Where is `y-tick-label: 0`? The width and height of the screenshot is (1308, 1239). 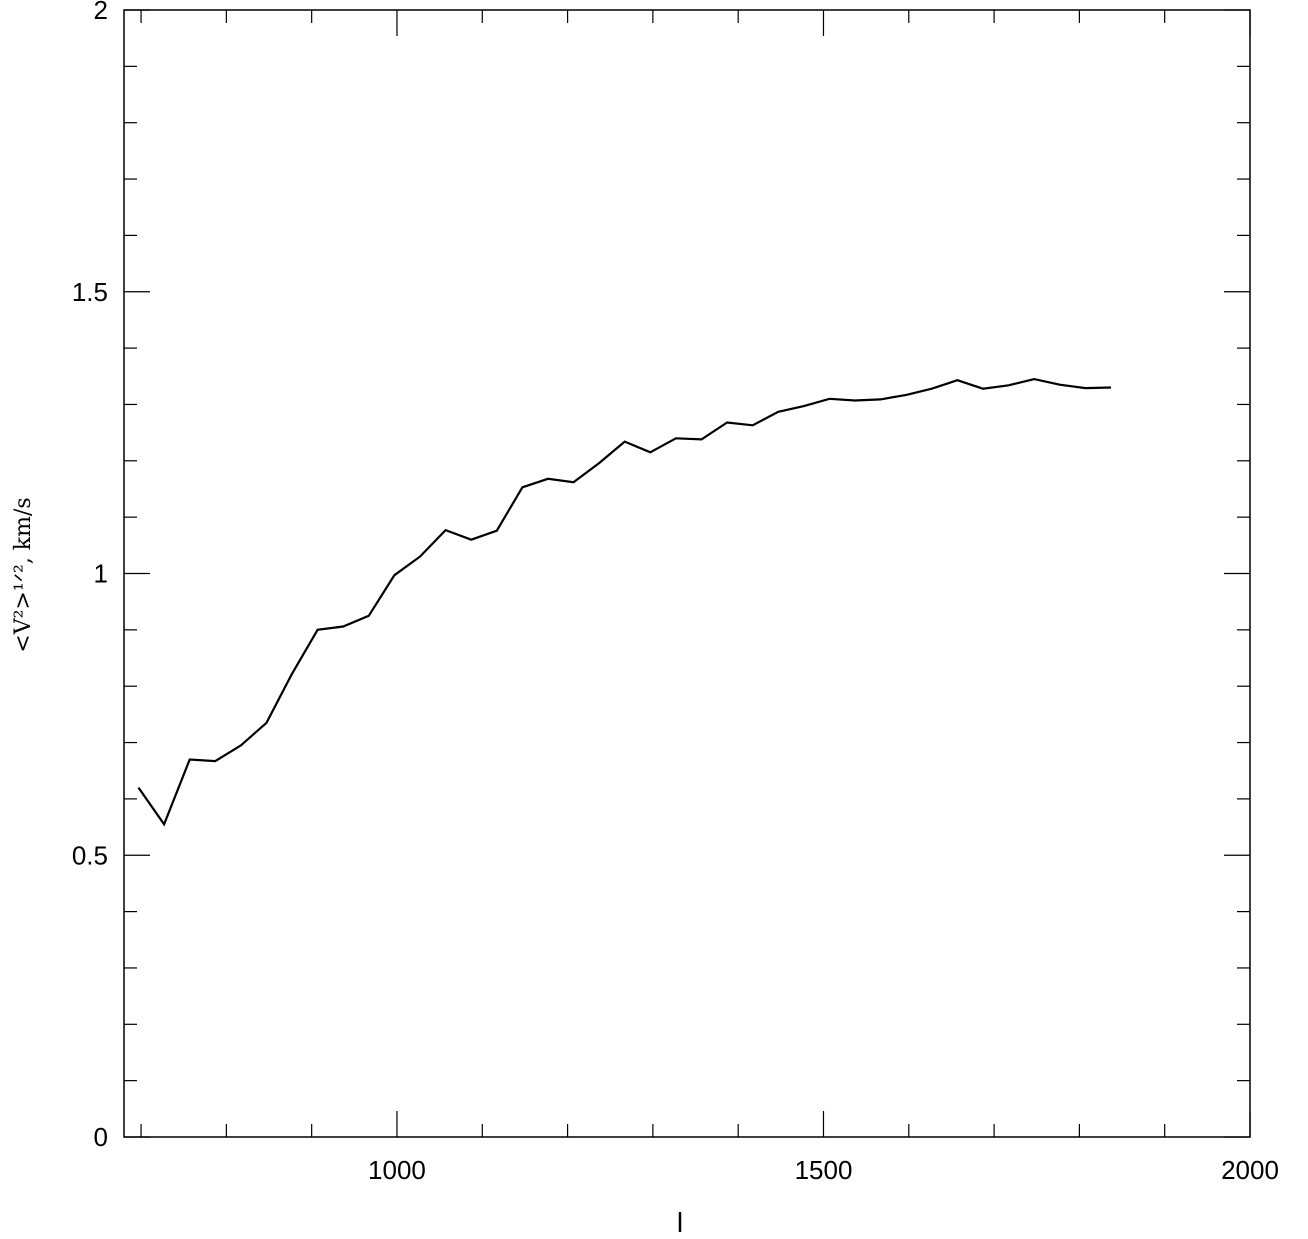
y-tick-label: 0 is located at coordinates (101, 1137).